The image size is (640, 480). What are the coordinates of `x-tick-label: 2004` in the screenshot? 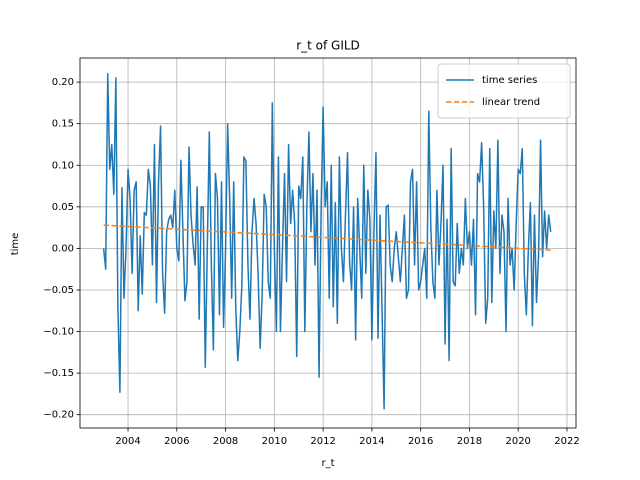 It's located at (127, 441).